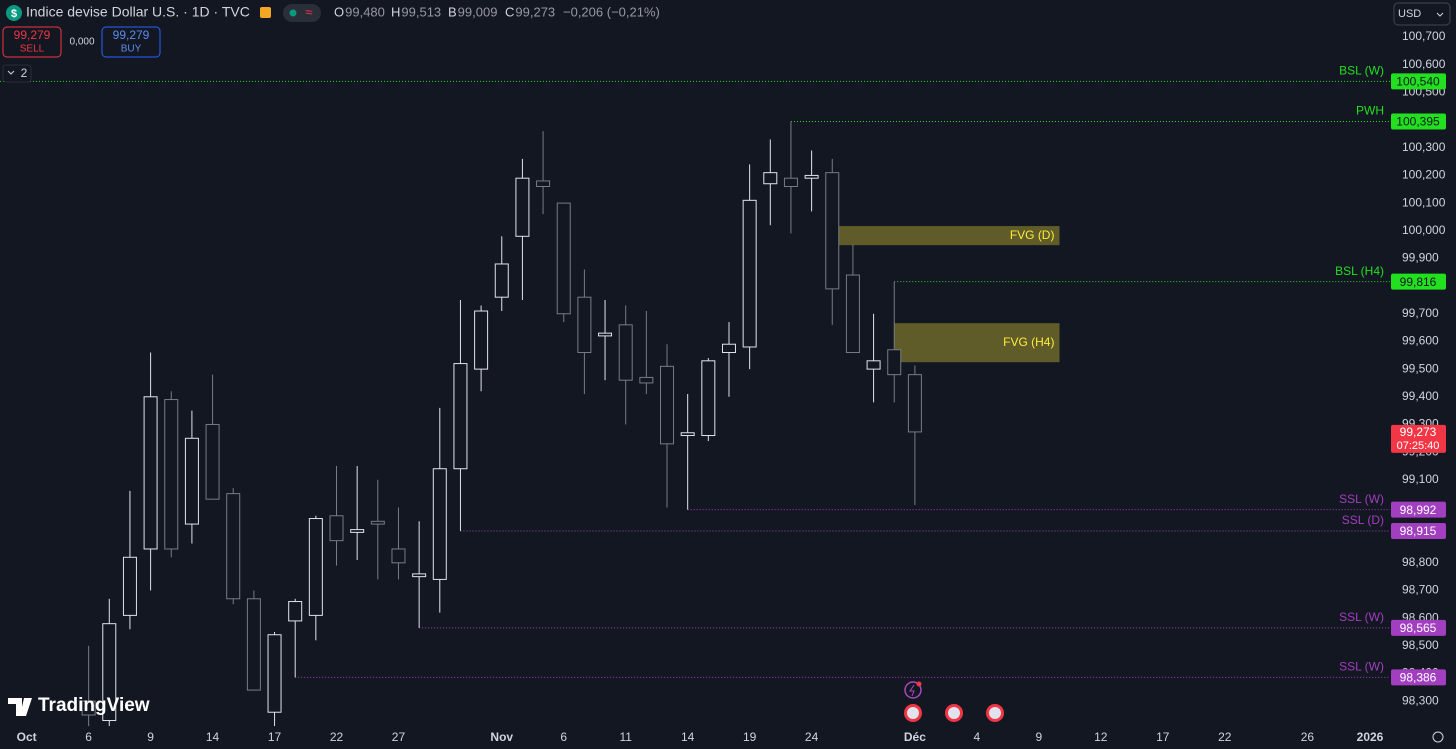 This screenshot has width=1456, height=749. Describe the element at coordinates (1101, 737) in the screenshot. I see `x-tick-label: 12` at that location.